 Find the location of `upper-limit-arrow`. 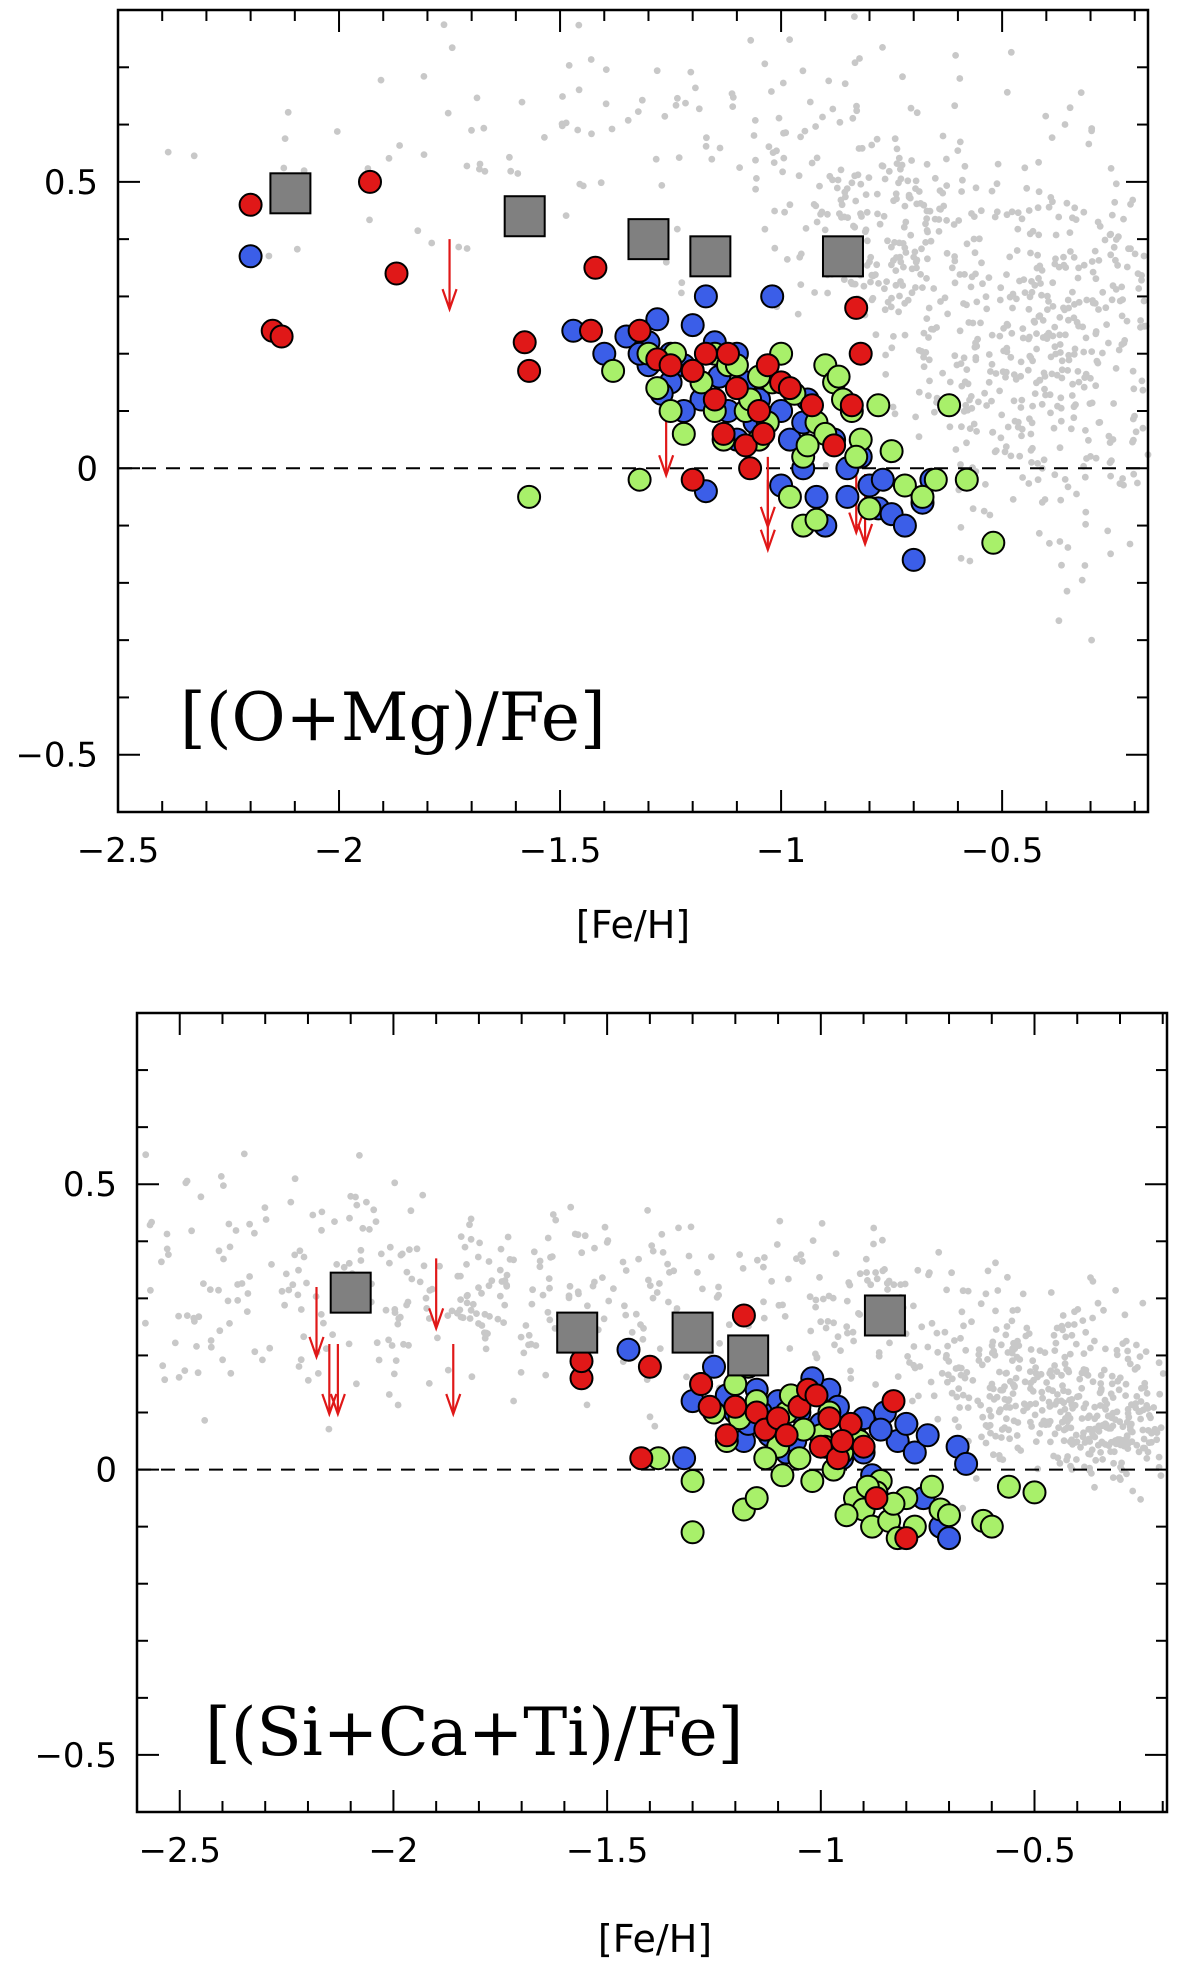

upper-limit-arrow is located at coordinates (316, 1323).